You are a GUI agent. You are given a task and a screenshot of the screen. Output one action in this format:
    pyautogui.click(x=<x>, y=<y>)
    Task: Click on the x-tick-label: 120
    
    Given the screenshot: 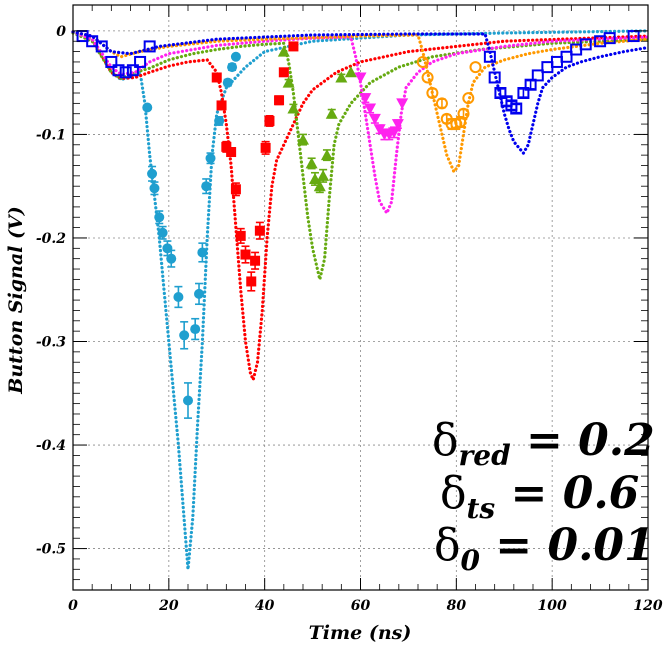 What is the action you would take?
    pyautogui.click(x=647, y=606)
    